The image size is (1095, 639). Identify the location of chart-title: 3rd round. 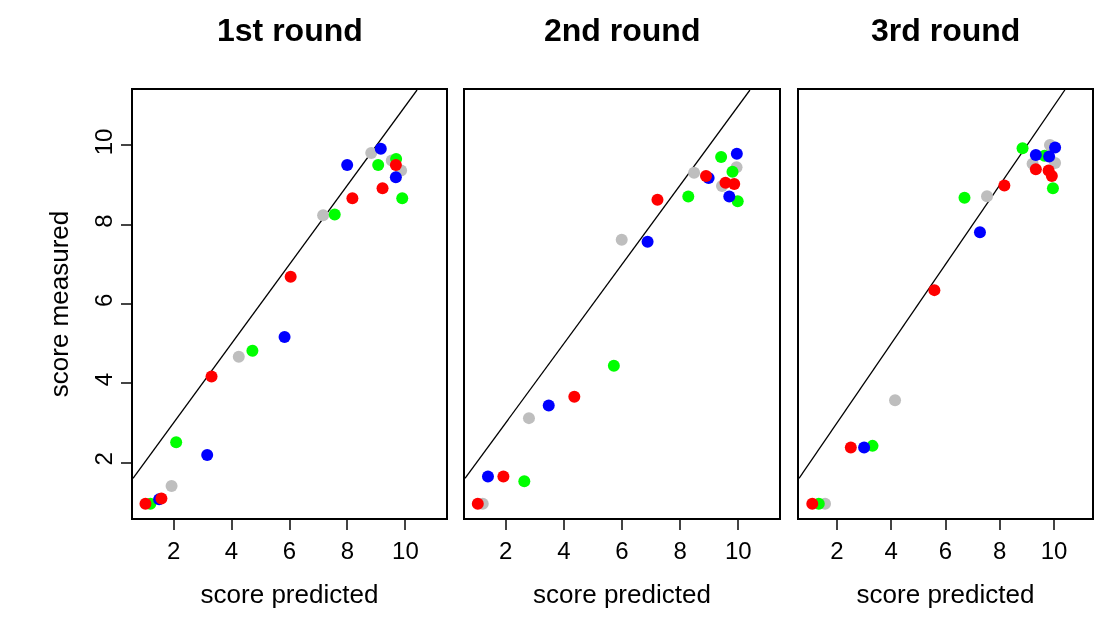
(946, 30).